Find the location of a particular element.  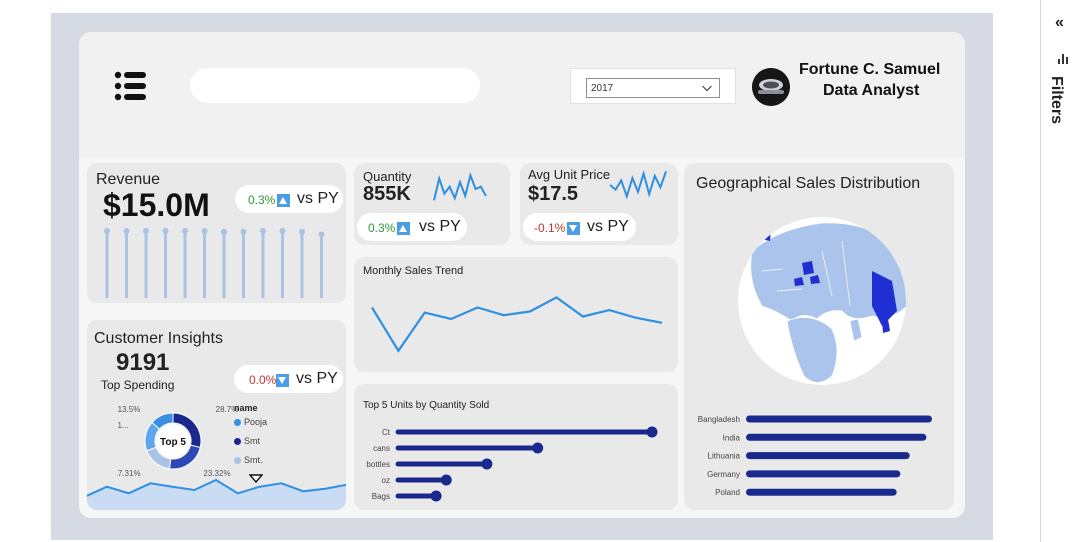

quantity-change: 0.3% is located at coordinates (382, 228).